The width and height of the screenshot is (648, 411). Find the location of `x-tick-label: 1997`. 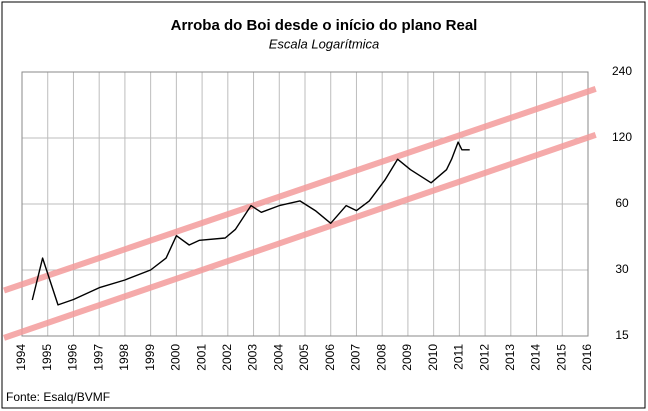

x-tick-label: 1997 is located at coordinates (98, 357).